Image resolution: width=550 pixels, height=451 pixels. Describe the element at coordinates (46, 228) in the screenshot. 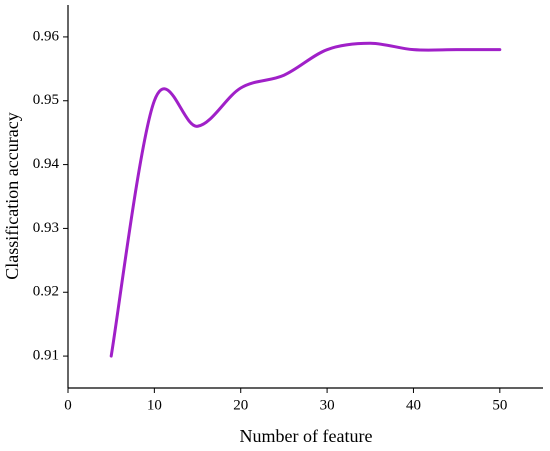

I see `y-tick-label: 0.93` at that location.